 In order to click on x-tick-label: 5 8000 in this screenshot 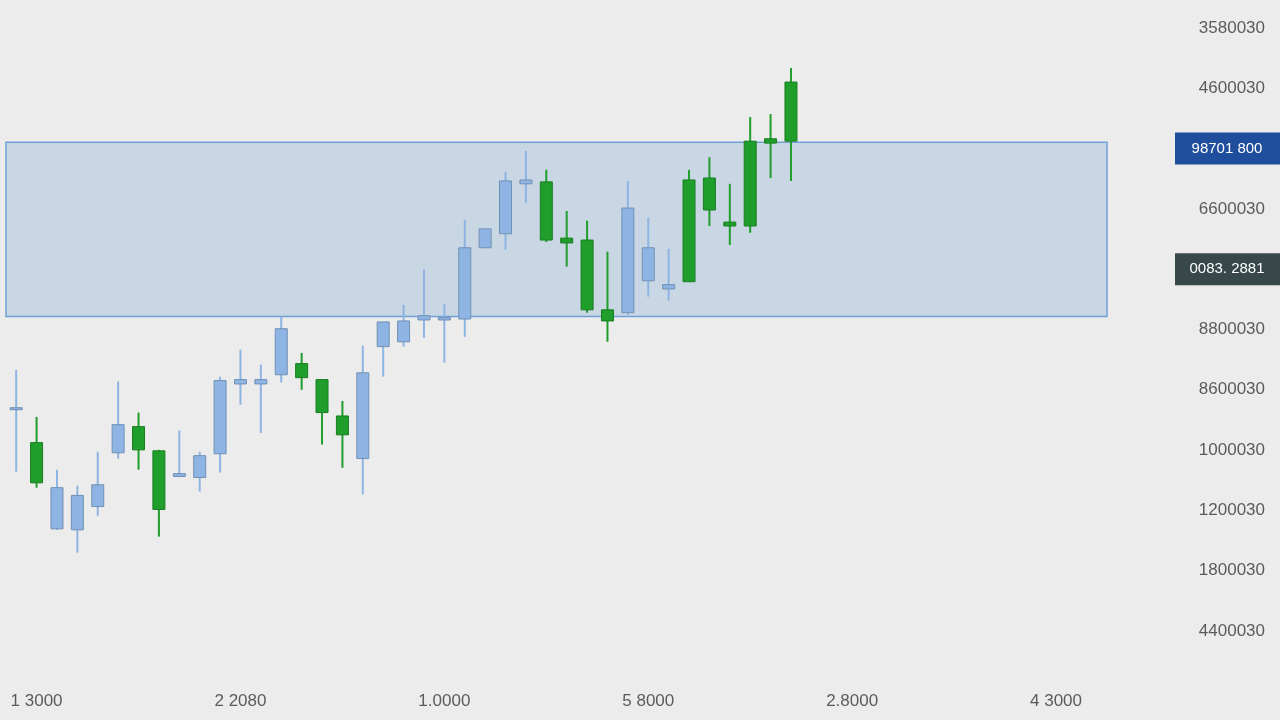, I will do `click(648, 701)`.